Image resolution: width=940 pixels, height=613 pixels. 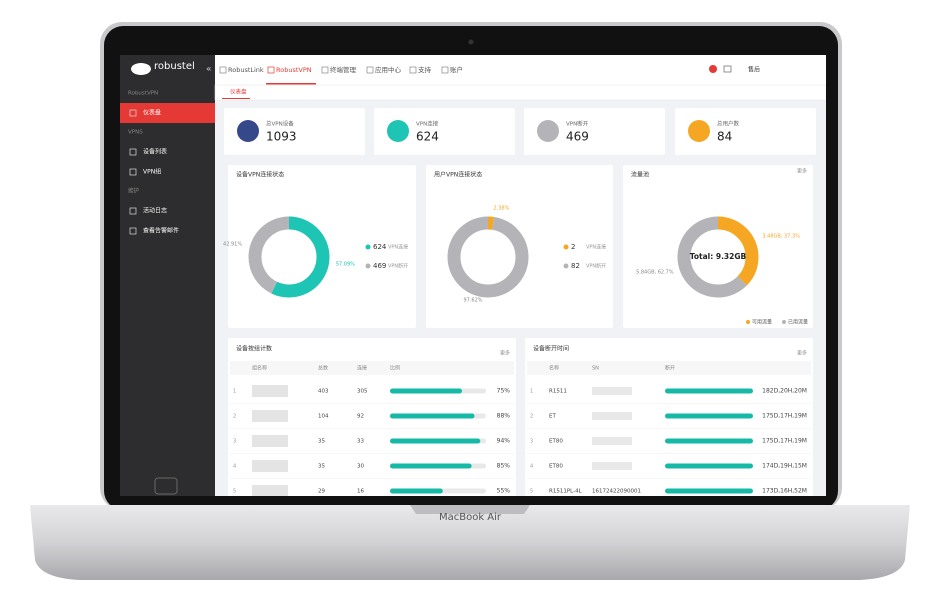 What do you see at coordinates (504, 416) in the screenshot?
I see `ratio-label: 88%` at bounding box center [504, 416].